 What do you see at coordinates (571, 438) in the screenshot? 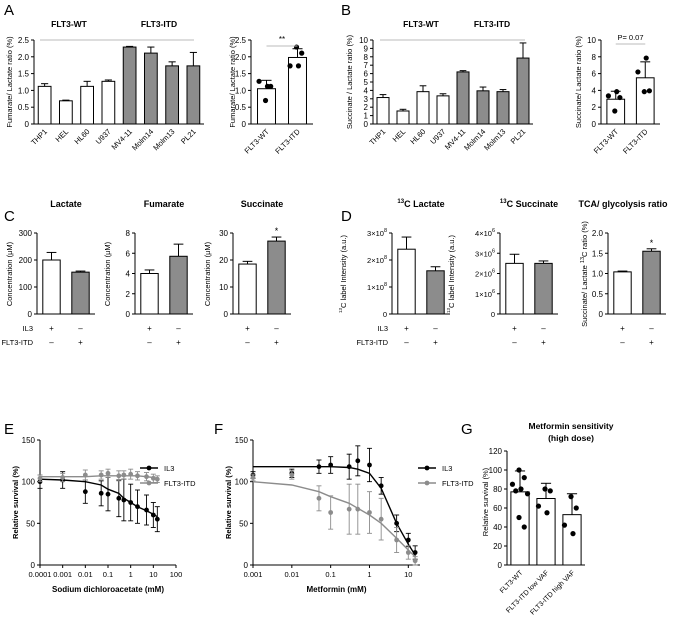
I see `panel-subtitle: (high dose)` at bounding box center [571, 438].